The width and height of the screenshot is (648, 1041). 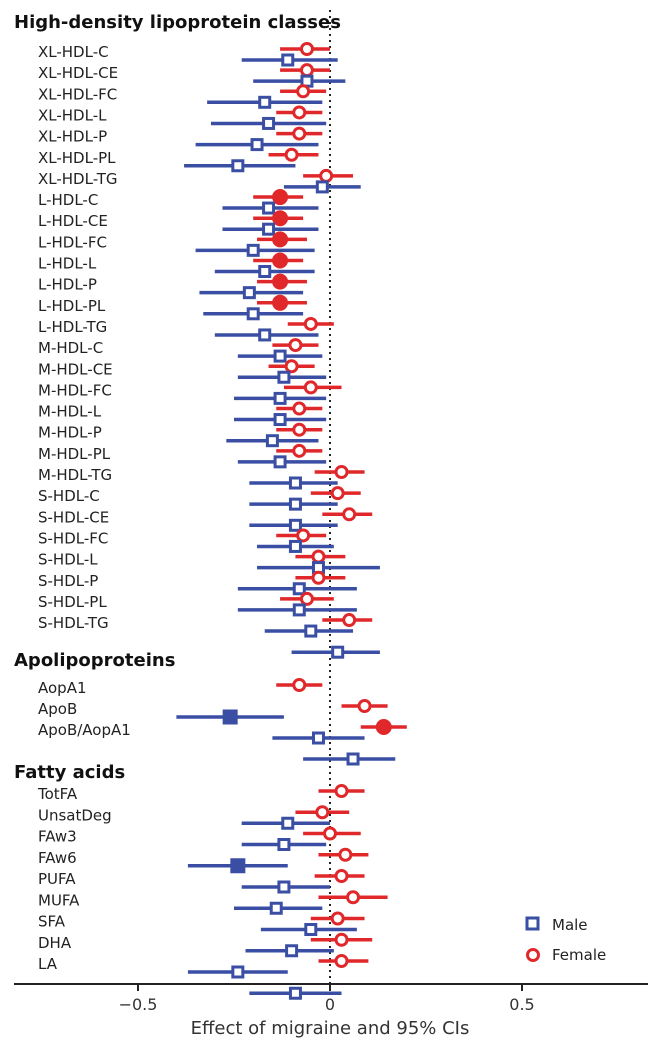 What do you see at coordinates (177, 22) in the screenshot?
I see `section-title: High-density lipoprotein classes` at bounding box center [177, 22].